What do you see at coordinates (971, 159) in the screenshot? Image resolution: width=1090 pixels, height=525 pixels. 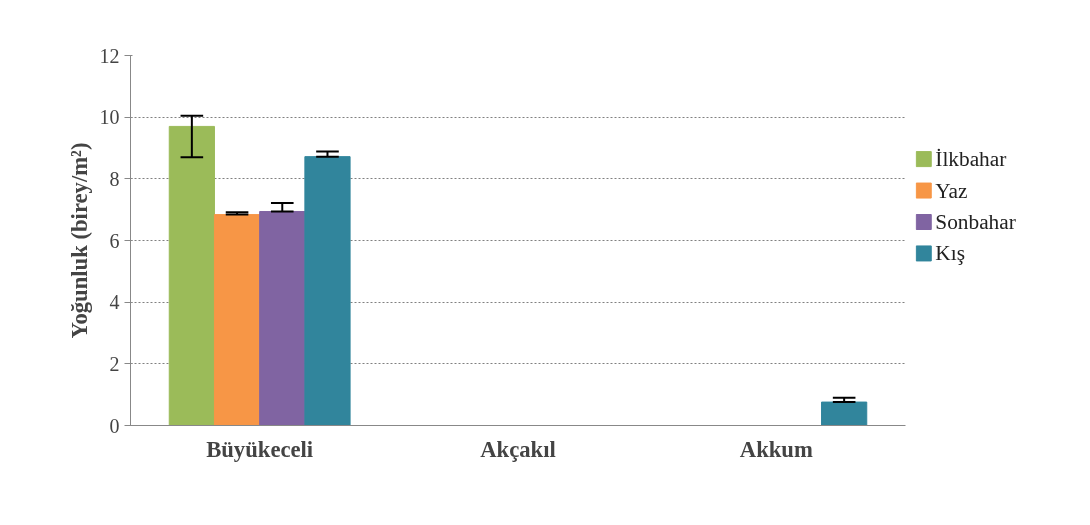 I see `legend-label: İlkbahar` at bounding box center [971, 159].